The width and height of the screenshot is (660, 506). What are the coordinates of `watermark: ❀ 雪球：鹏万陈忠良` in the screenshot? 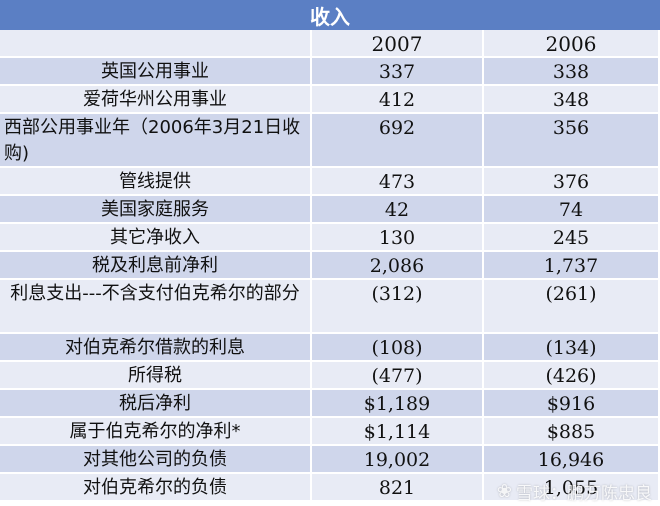 It's located at (574, 491).